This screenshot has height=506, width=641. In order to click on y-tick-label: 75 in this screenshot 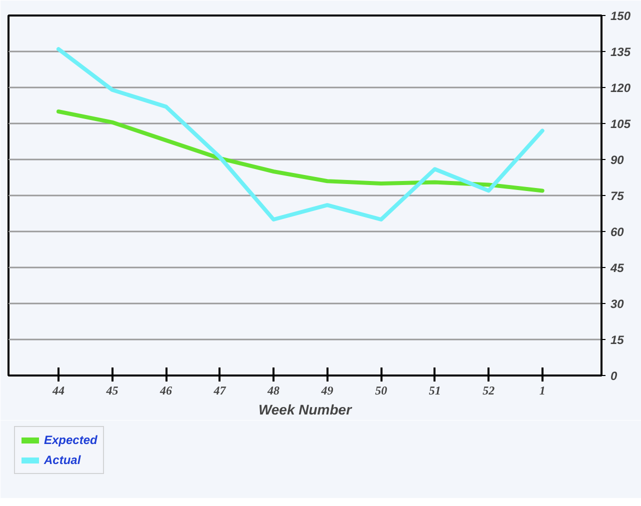, I will do `click(617, 196)`.